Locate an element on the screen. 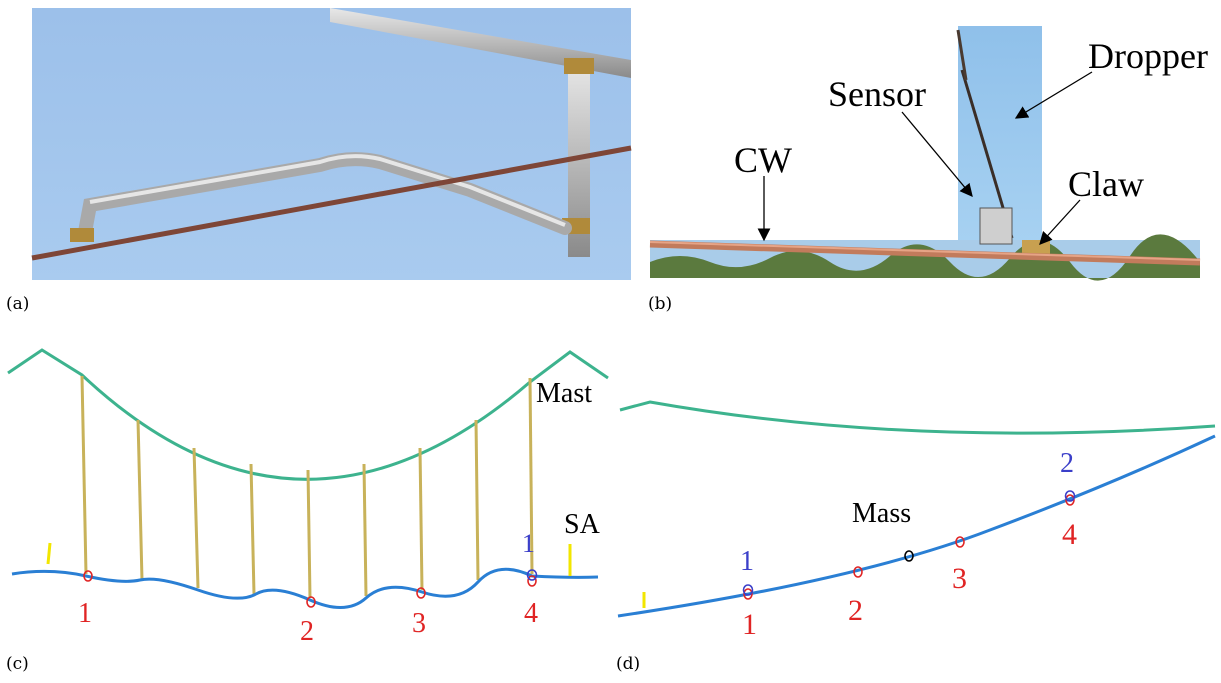 The height and width of the screenshot is (683, 1221). messenger-wire is located at coordinates (308, 414).